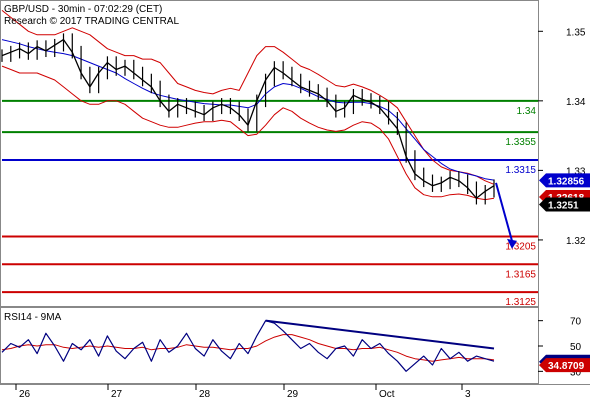 The width and height of the screenshot is (590, 400). What do you see at coordinates (25, 394) in the screenshot?
I see `x-tick-label-26: 26` at bounding box center [25, 394].